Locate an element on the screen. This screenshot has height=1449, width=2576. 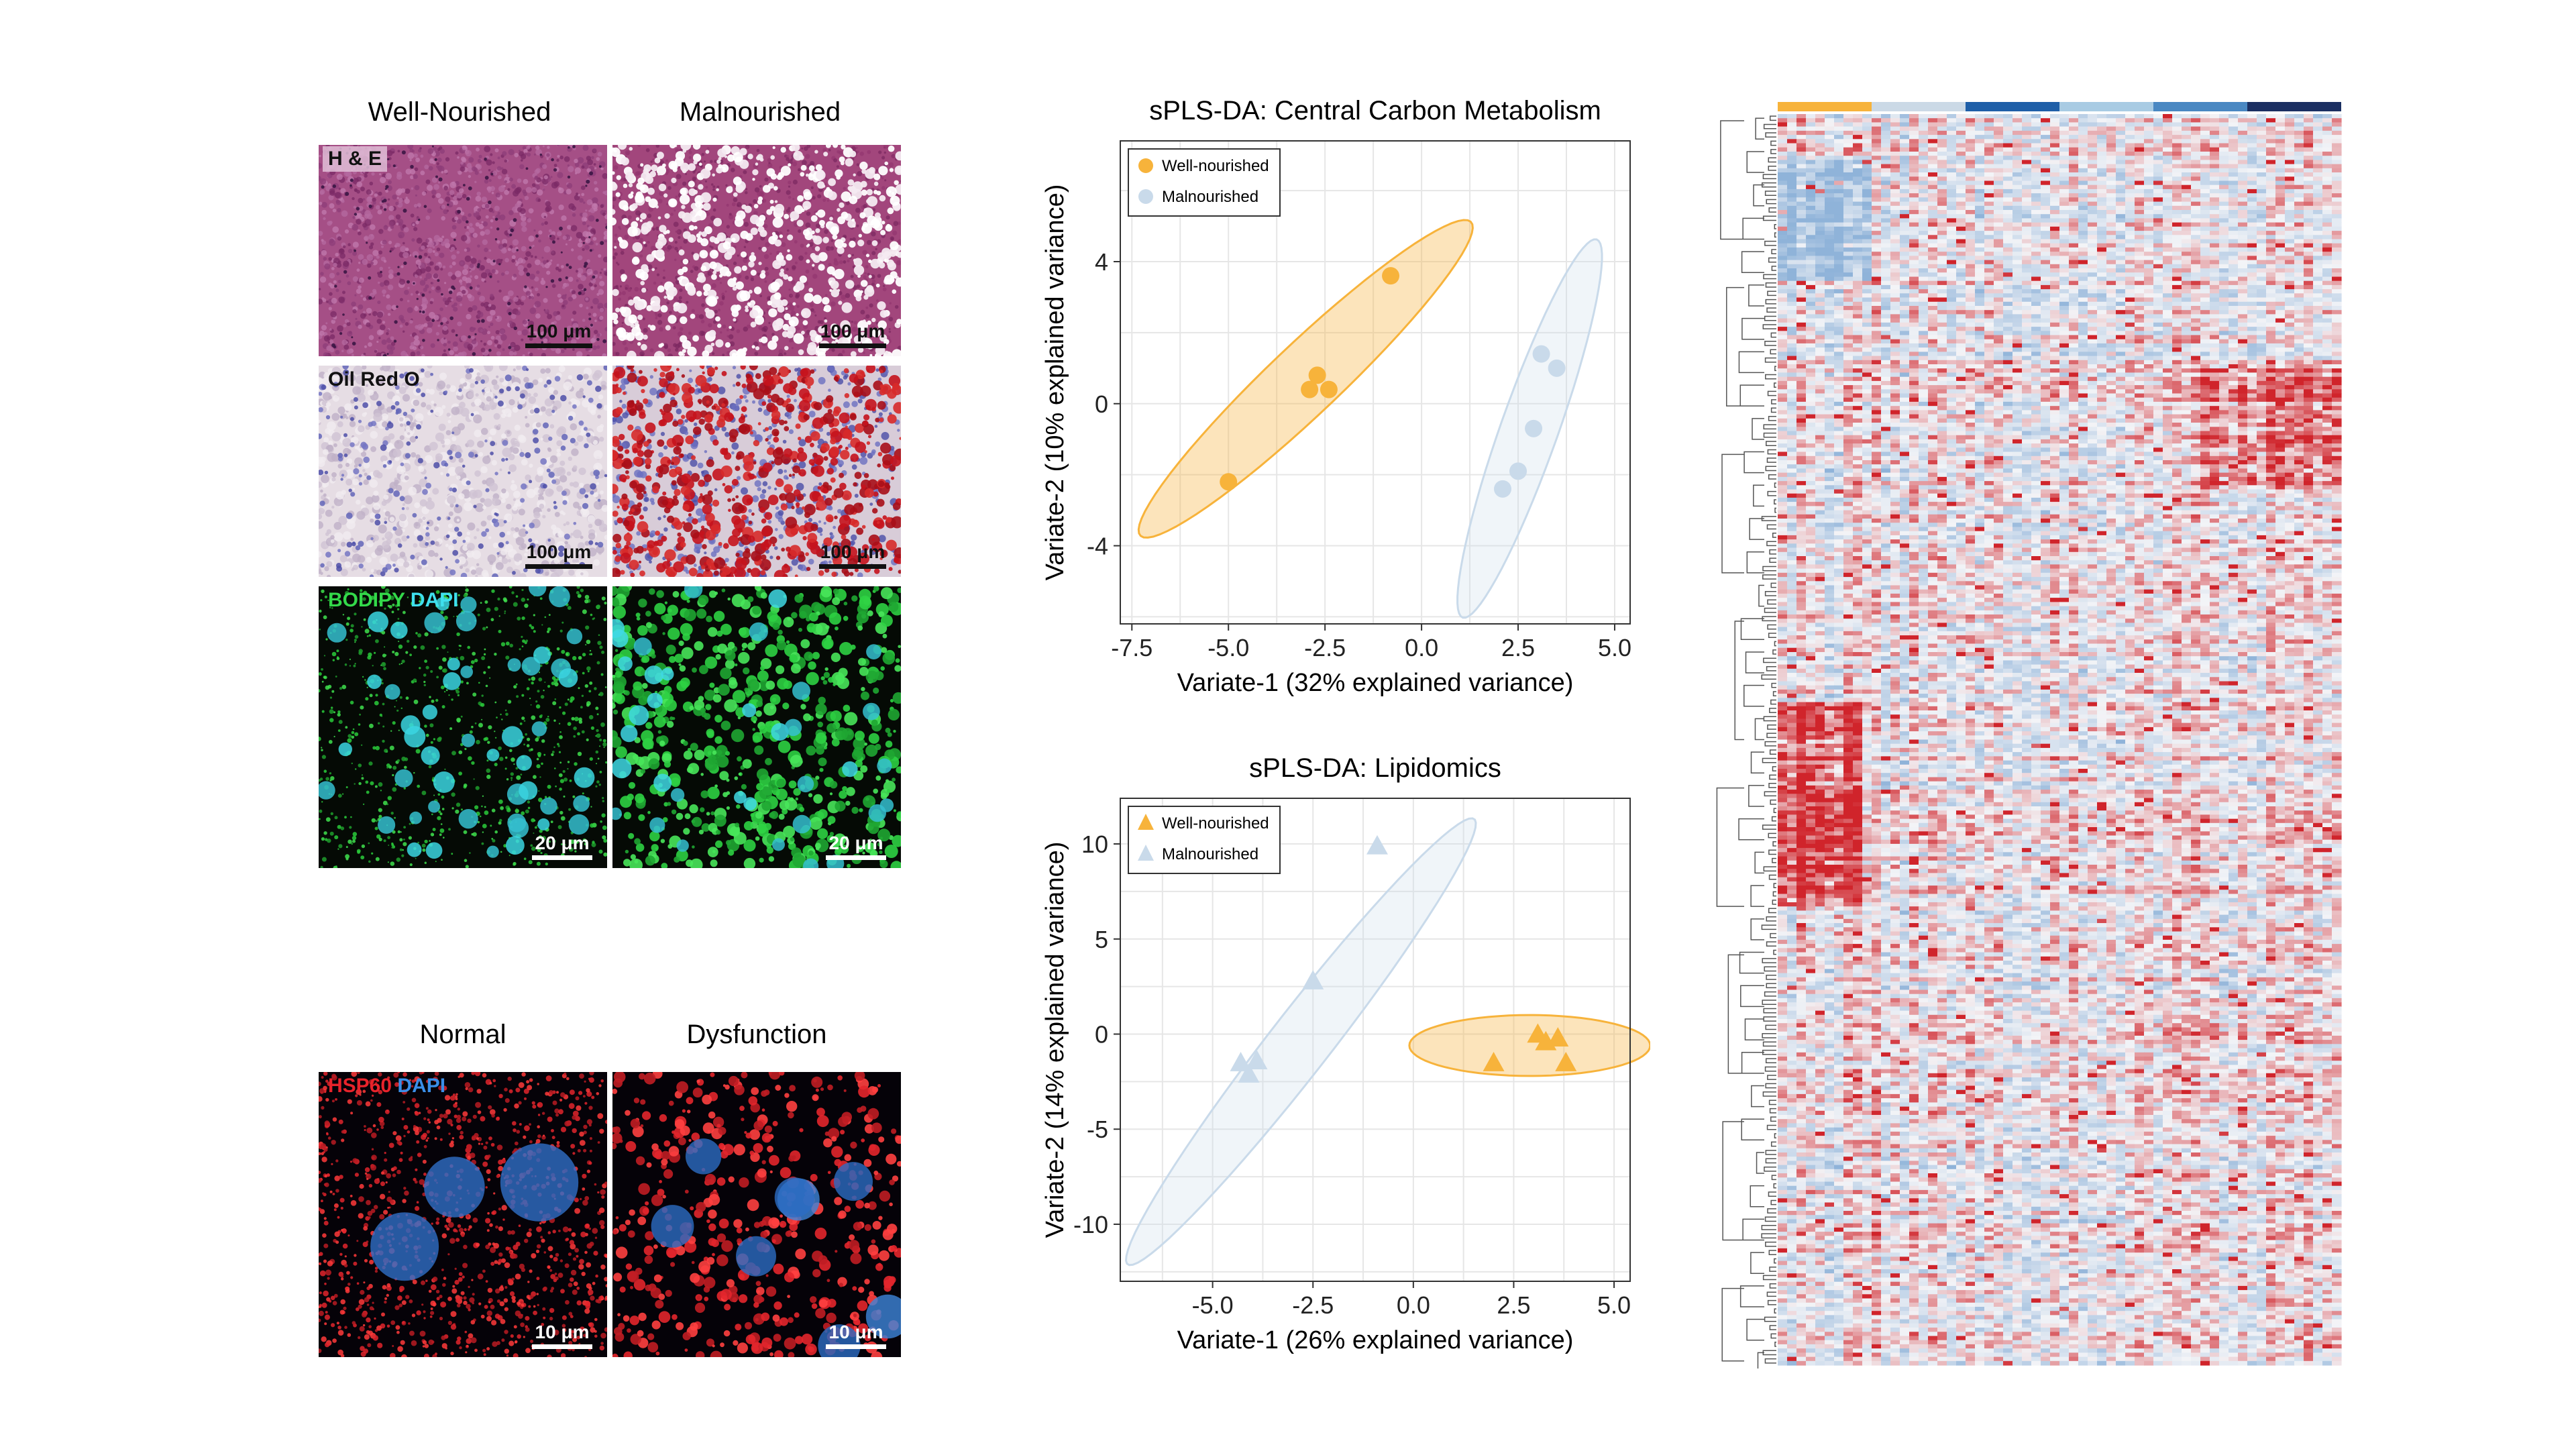
scalebar-label: 10 μm is located at coordinates (562, 1332).